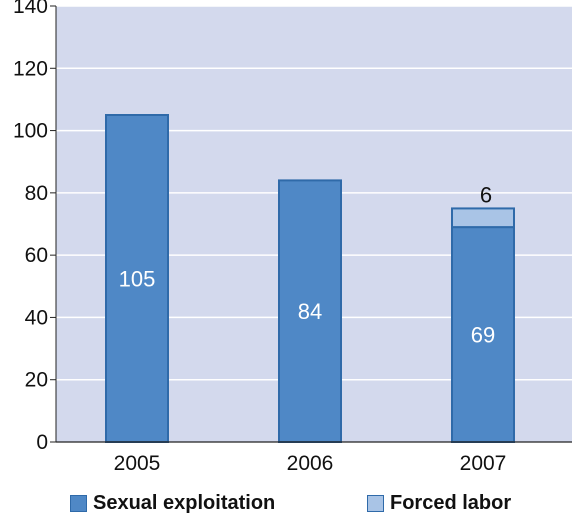 The image size is (577, 522). What do you see at coordinates (483, 463) in the screenshot?
I see `x-tick-label-2007: 2007` at bounding box center [483, 463].